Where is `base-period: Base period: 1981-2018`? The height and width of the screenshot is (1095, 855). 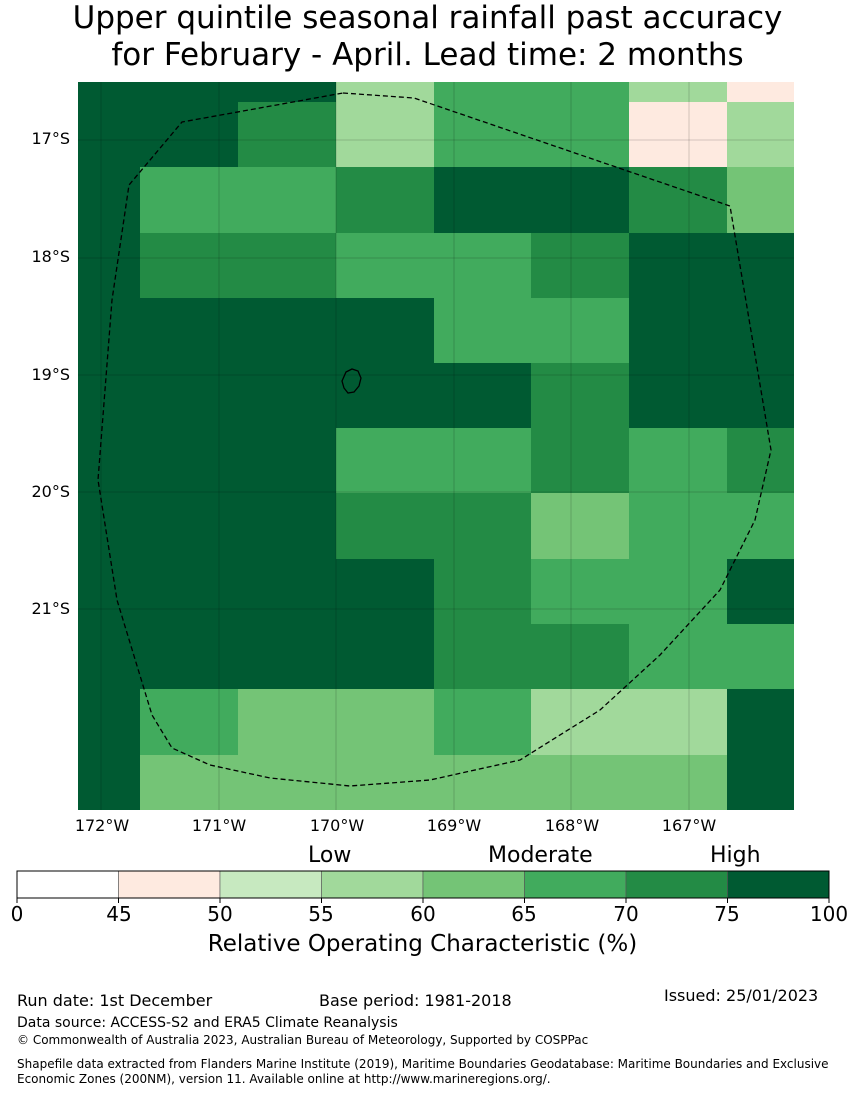
base-period: Base period: 1981-2018 is located at coordinates (415, 1000).